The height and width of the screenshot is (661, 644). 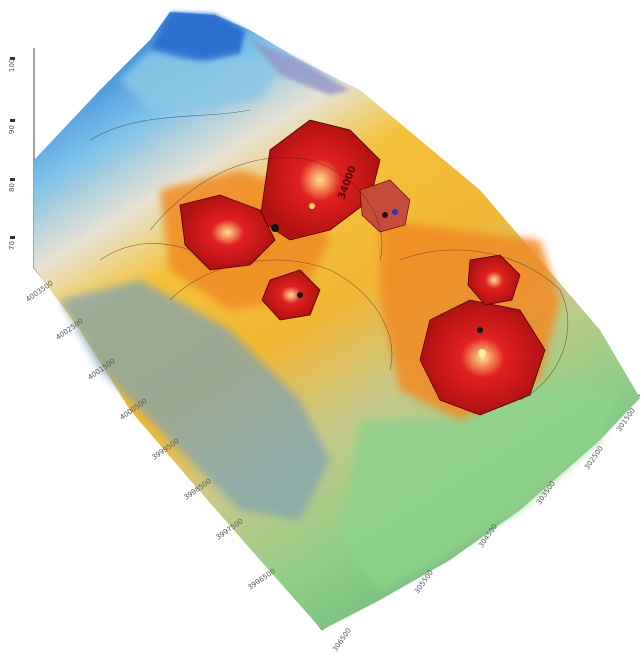 What do you see at coordinates (320, 180) in the screenshot?
I see `anomaly-zone-north` at bounding box center [320, 180].